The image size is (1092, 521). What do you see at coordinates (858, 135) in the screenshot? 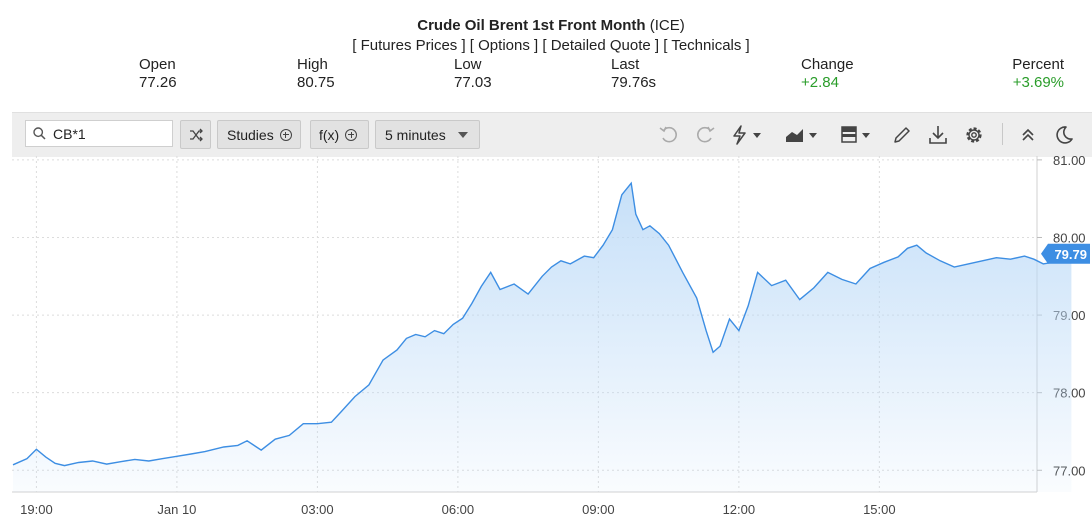
I see `layout-icon` at bounding box center [858, 135].